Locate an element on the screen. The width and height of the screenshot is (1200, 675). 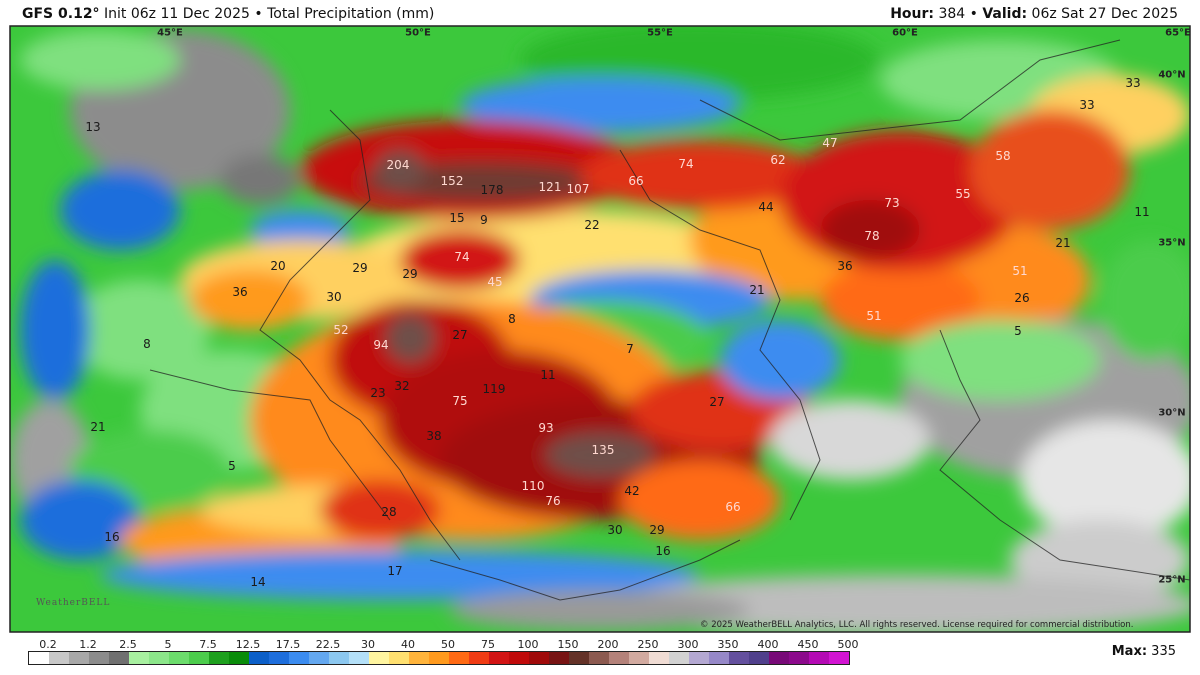
model-name: GFS 0.12° is located at coordinates (61, 14).